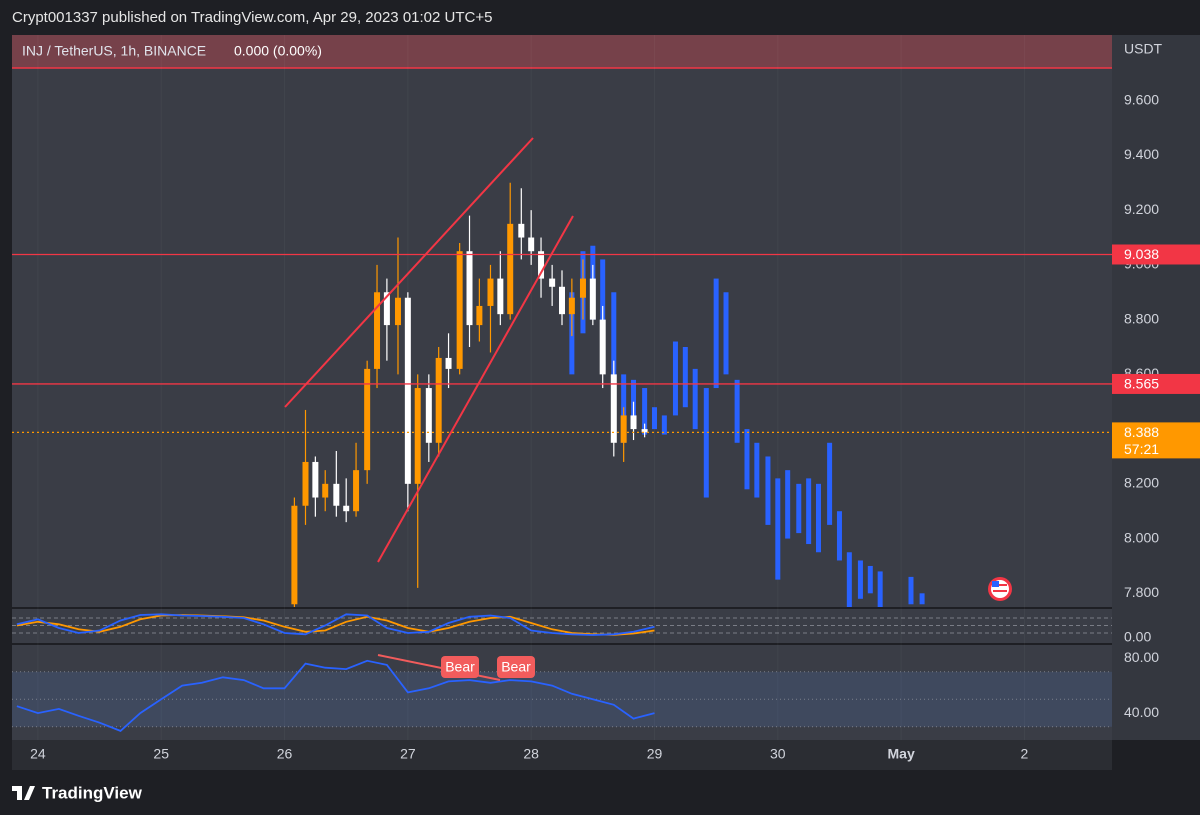 The height and width of the screenshot is (815, 1200). I want to click on flag-canton, so click(995, 584).